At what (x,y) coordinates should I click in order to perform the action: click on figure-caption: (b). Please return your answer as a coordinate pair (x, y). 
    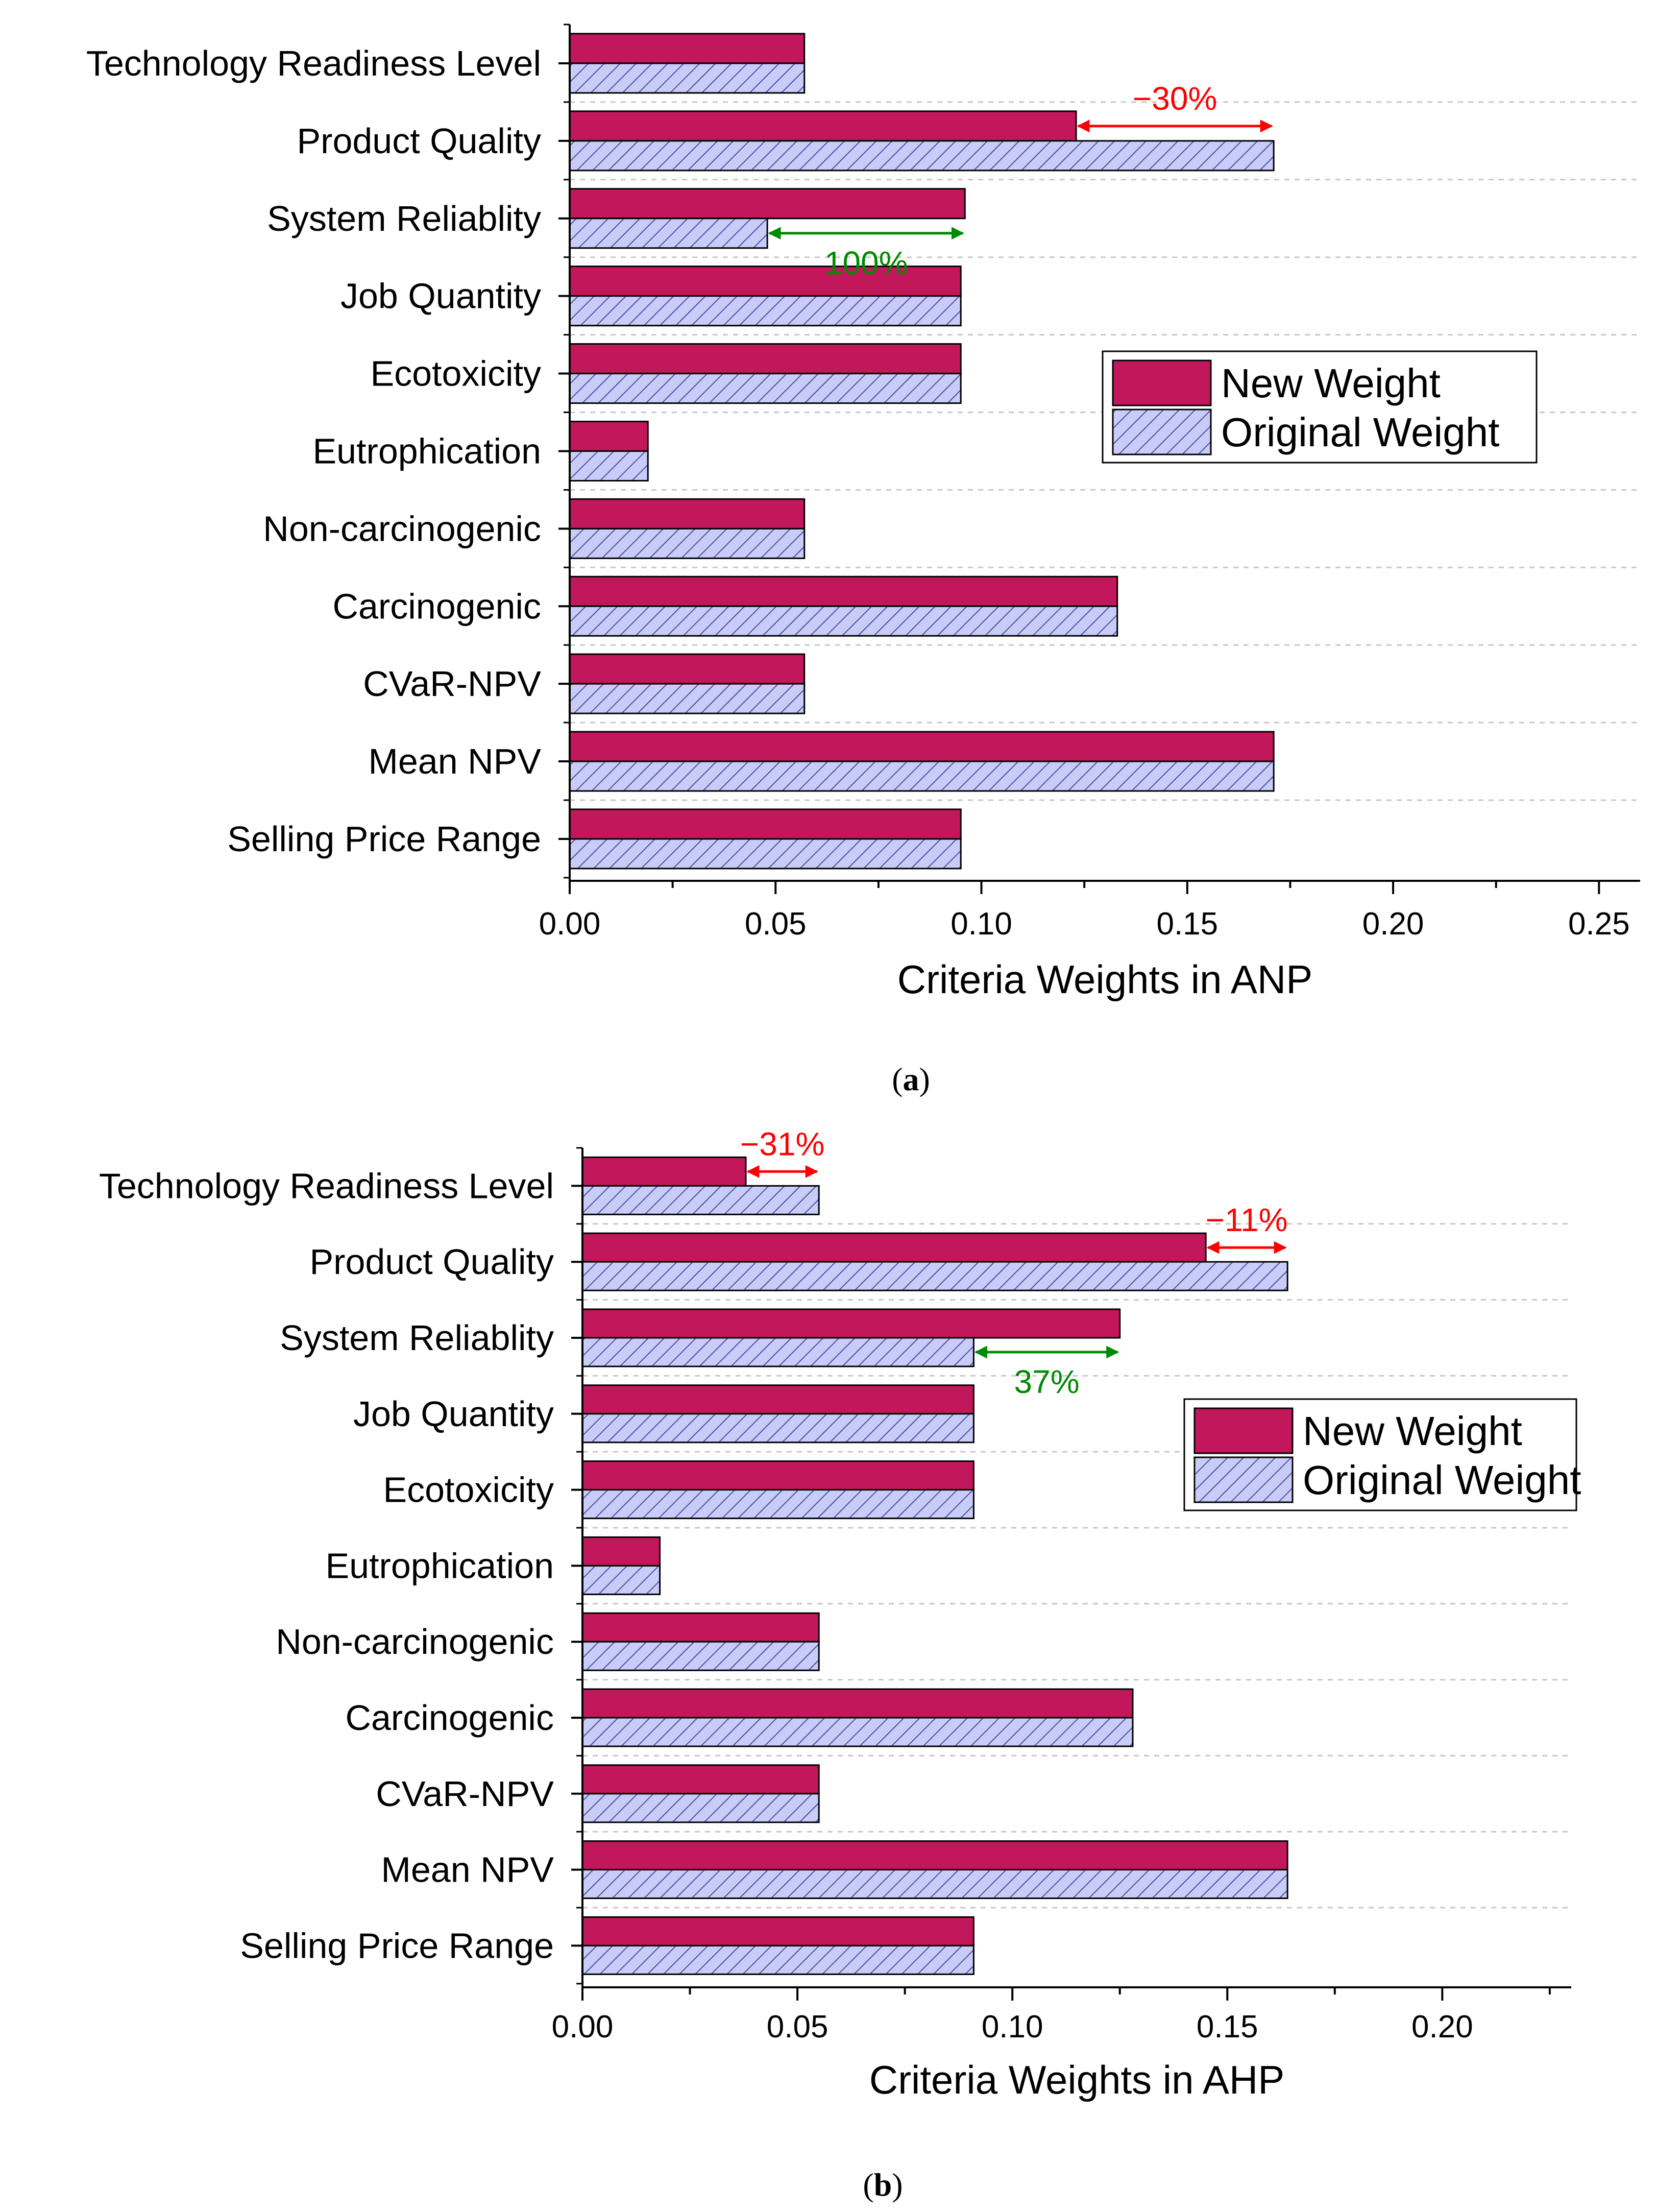
    Looking at the image, I should click on (883, 2185).